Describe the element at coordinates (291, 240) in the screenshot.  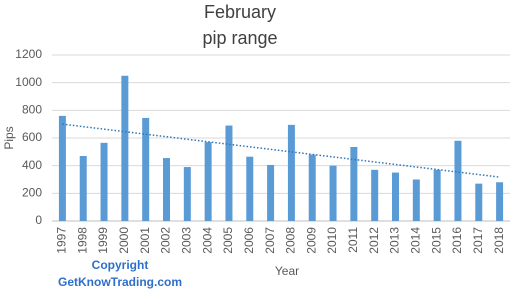
I see `x-tick-label: 2008` at that location.